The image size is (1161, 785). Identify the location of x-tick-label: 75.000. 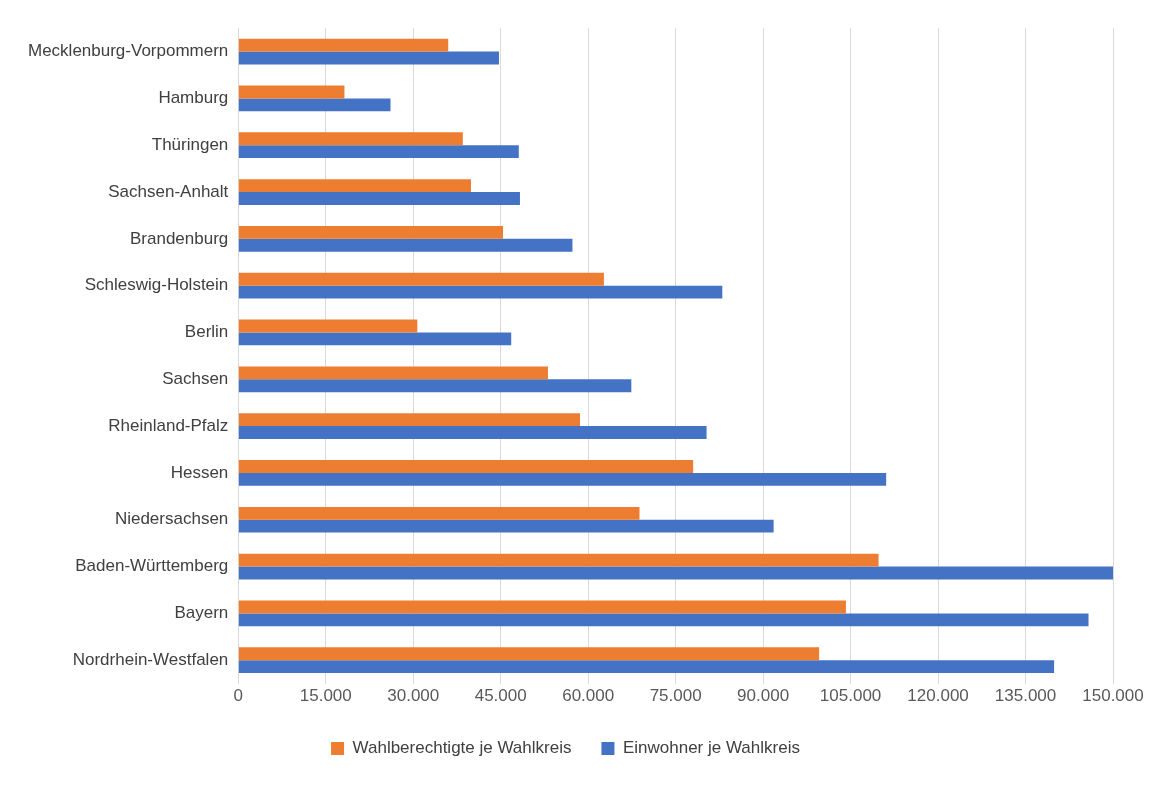
(675, 696).